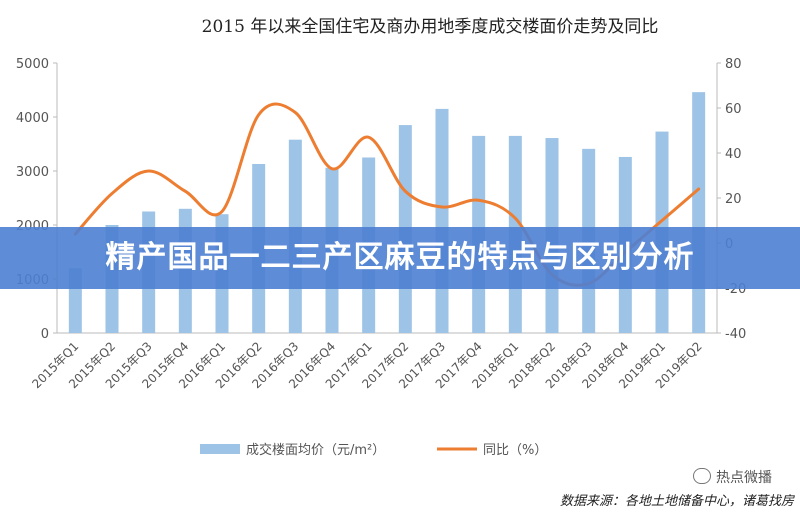 The image size is (800, 515). What do you see at coordinates (733, 154) in the screenshot?
I see `y-right-tick-label: 40` at bounding box center [733, 154].